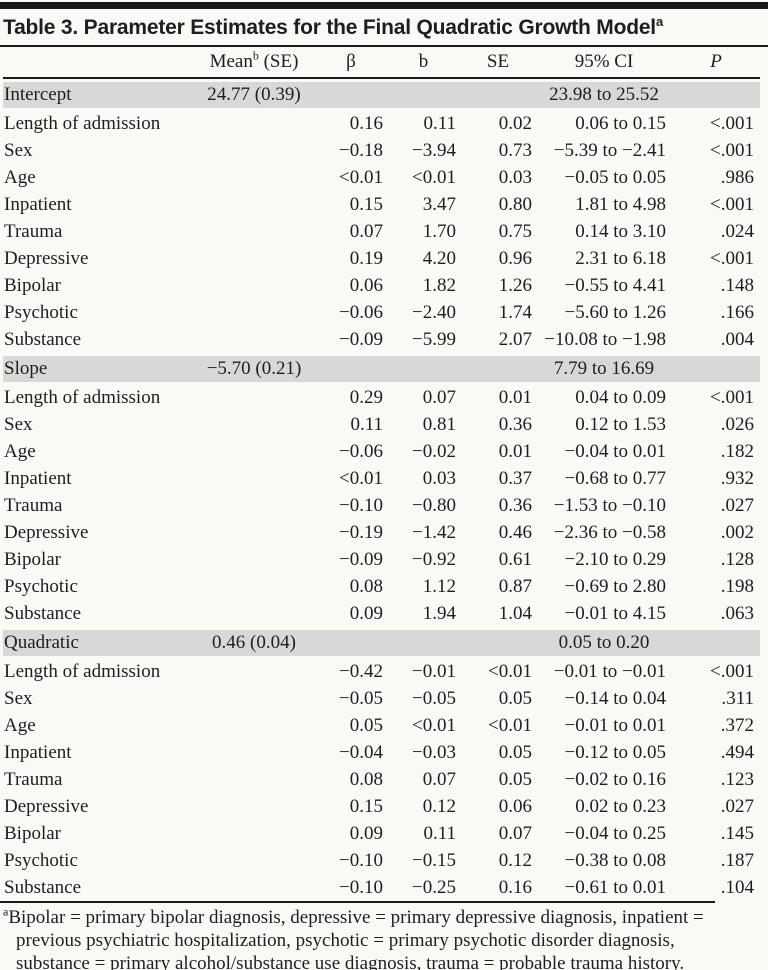  Describe the element at coordinates (615, 559) in the screenshot. I see `predictor-ci-cell: −2.10 to 0.29` at that location.